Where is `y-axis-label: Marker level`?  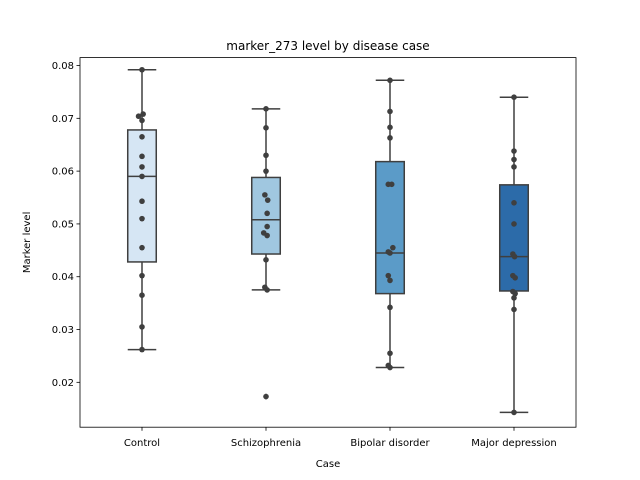
y-axis-label: Marker level is located at coordinates (27, 243).